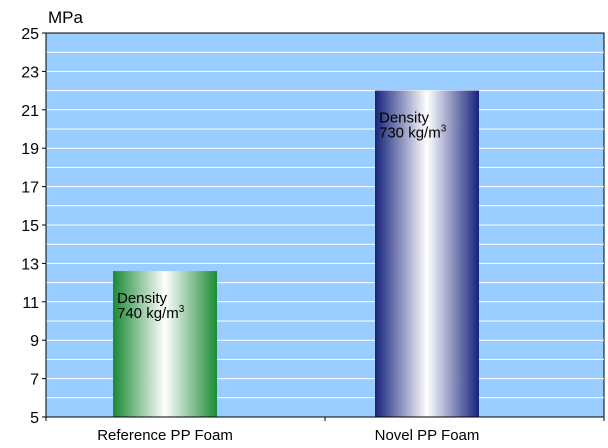 Image resolution: width=608 pixels, height=448 pixels. Describe the element at coordinates (30, 264) in the screenshot. I see `y-tick-label: 13` at that location.